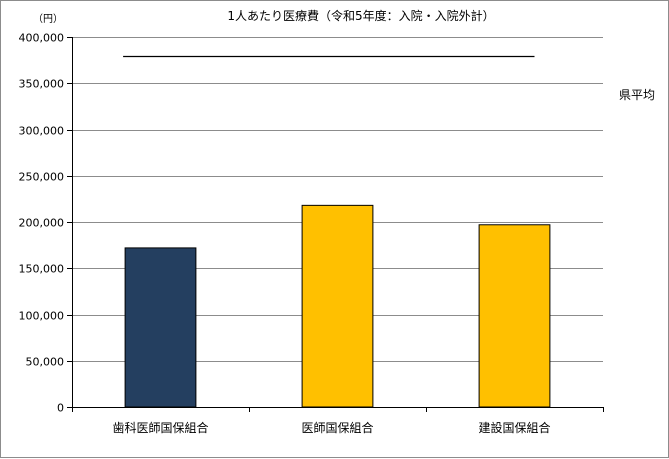 This screenshot has height=459, width=669. I want to click on chart-title: 1人あたり医療費（令和5年度：入院・入院外計）, so click(360, 15).